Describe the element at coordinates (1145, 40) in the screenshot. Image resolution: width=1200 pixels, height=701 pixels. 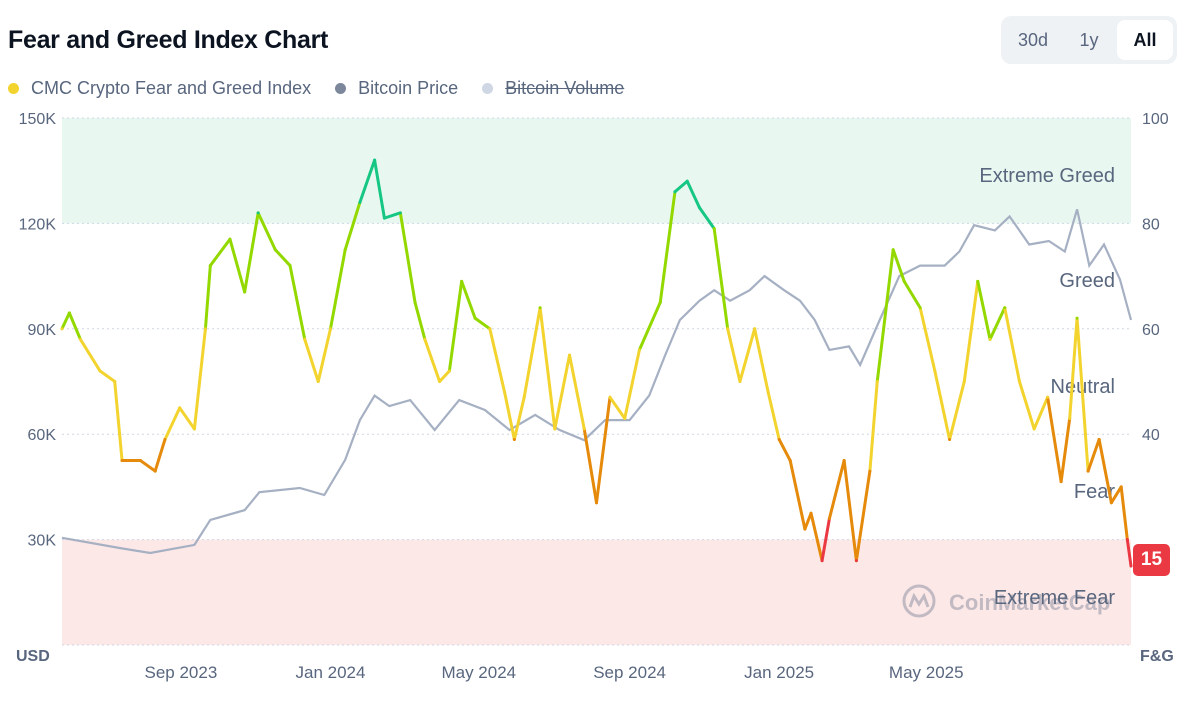
I see `range-all-button: All` at that location.